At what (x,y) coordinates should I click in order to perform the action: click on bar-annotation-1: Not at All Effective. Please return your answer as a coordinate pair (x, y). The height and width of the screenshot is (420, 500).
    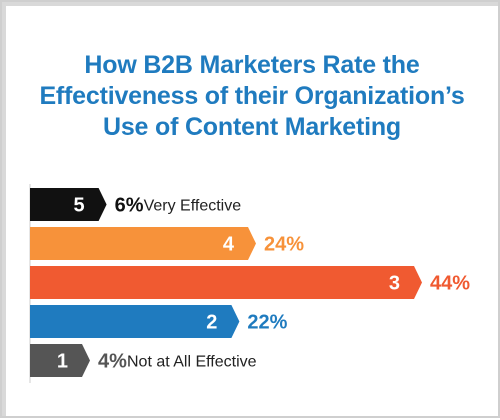
    Looking at the image, I should click on (192, 362).